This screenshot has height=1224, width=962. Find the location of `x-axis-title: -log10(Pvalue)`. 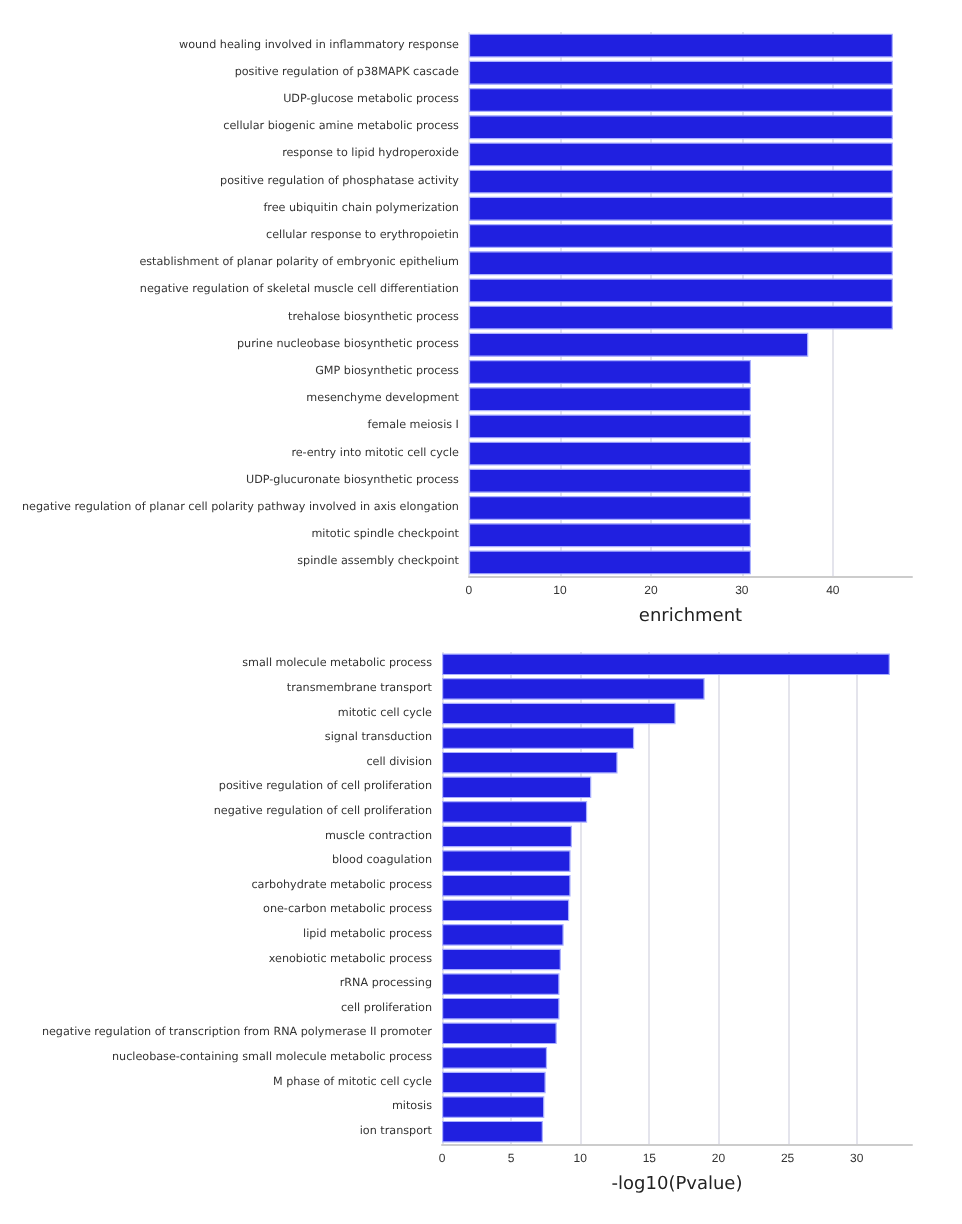

x-axis-title: -log10(Pvalue) is located at coordinates (677, 1185).